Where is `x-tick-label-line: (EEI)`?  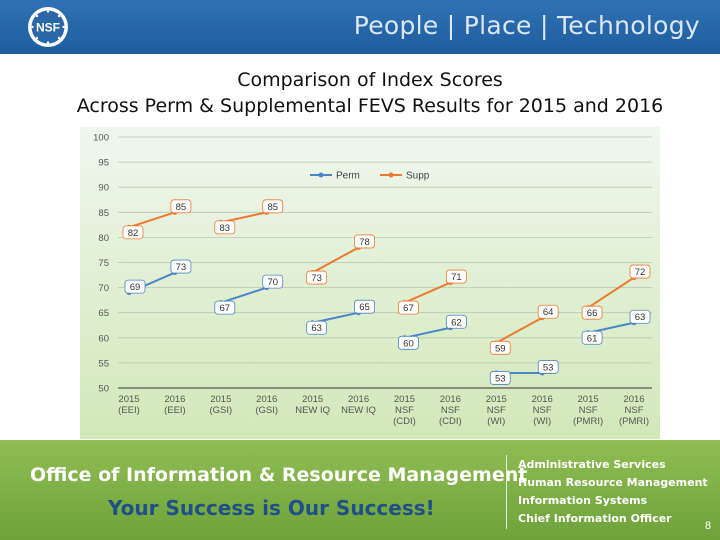
x-tick-label-line: (EEI) is located at coordinates (175, 410).